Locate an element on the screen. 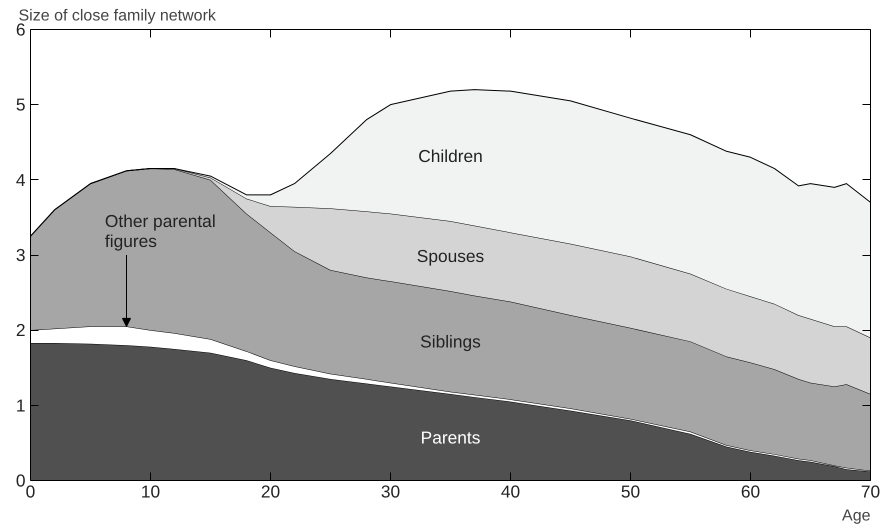  y-tick-label: 5 is located at coordinates (21, 104).